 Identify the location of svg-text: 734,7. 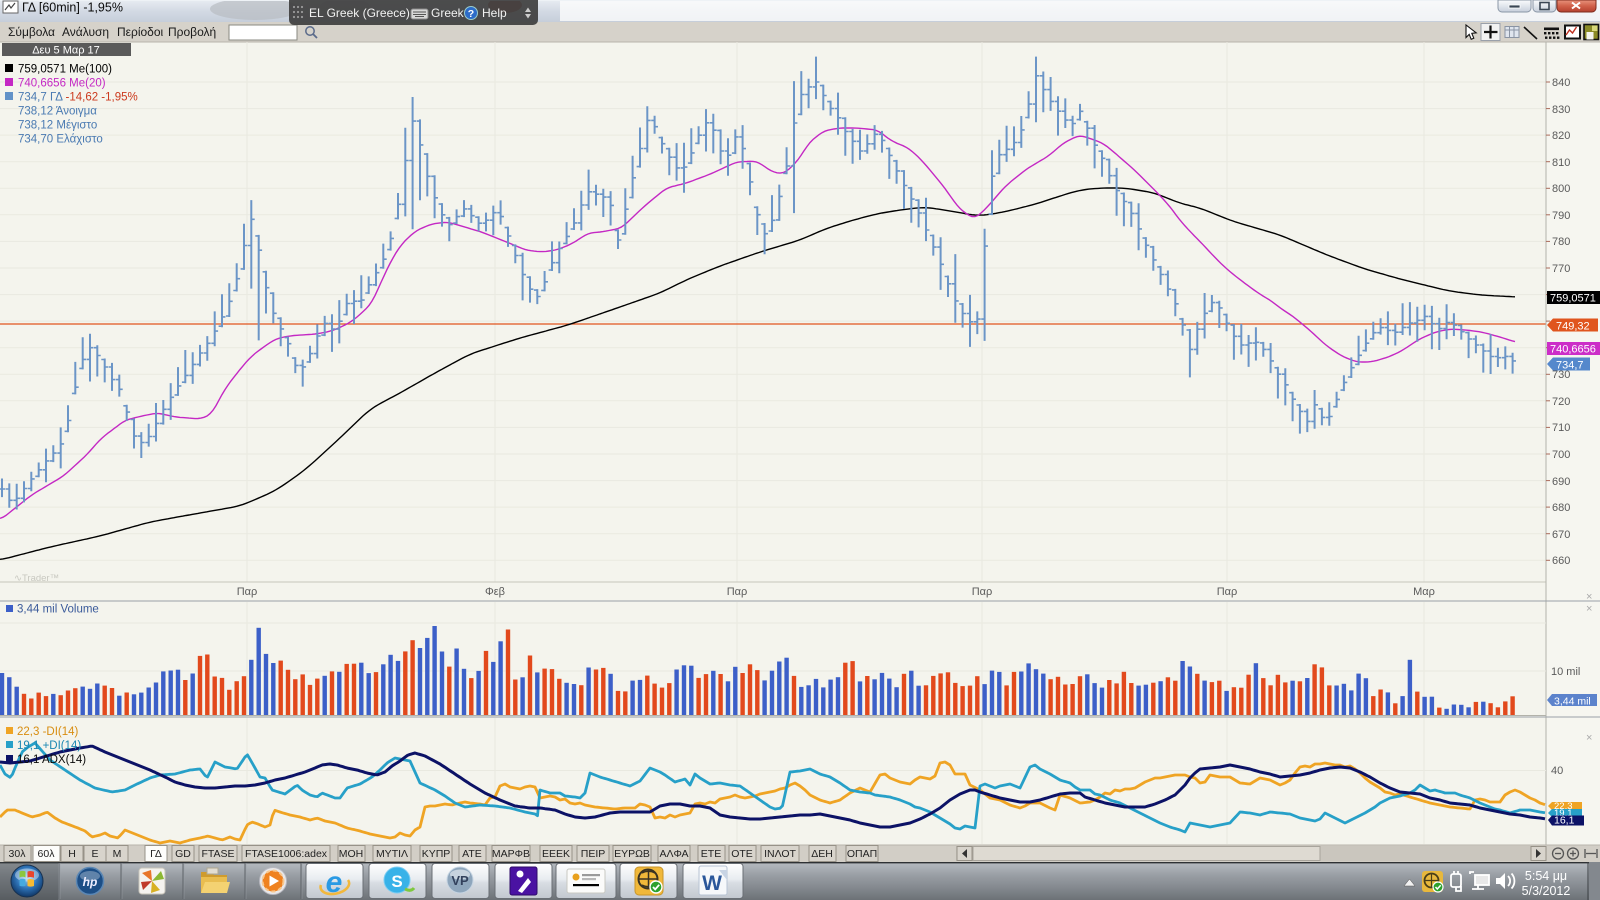
(1570, 366).